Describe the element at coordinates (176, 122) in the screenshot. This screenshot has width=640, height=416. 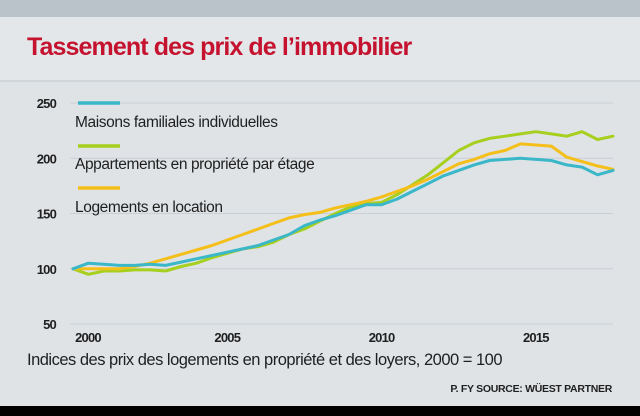
I see `legend-label: Maisons familiales individuelles` at that location.